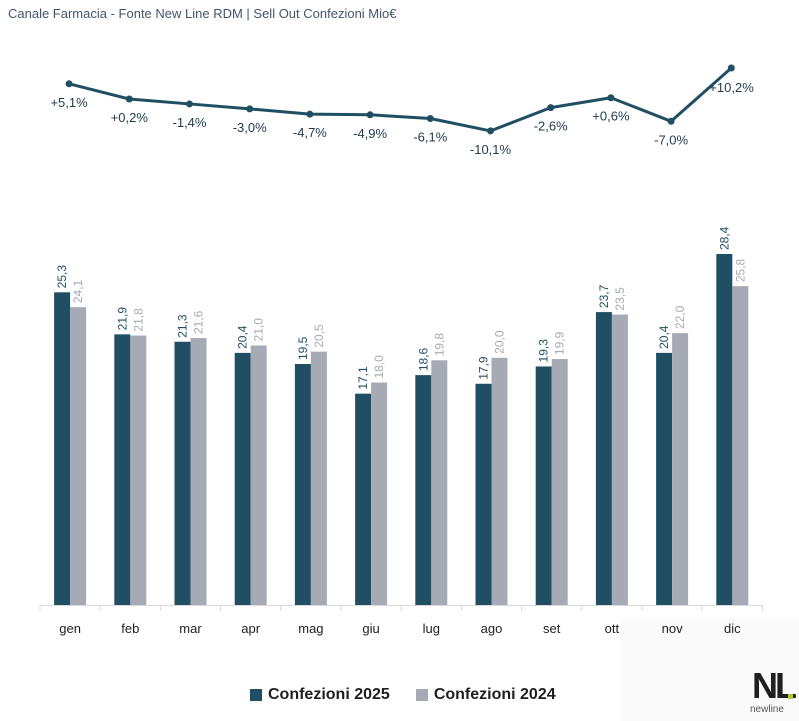  I want to click on data-label-2025: 19,3, so click(544, 351).